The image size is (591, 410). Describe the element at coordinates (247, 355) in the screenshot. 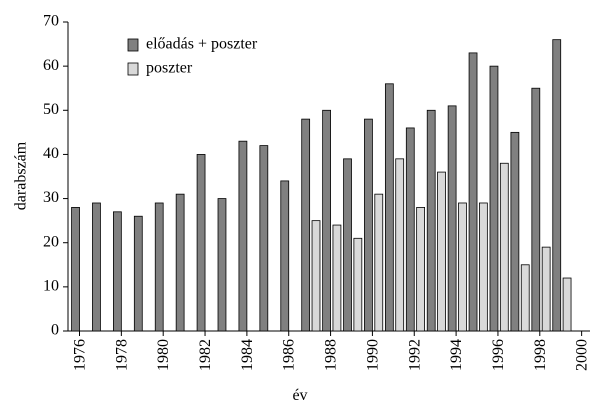

I see `x-tick-label: 1984` at that location.